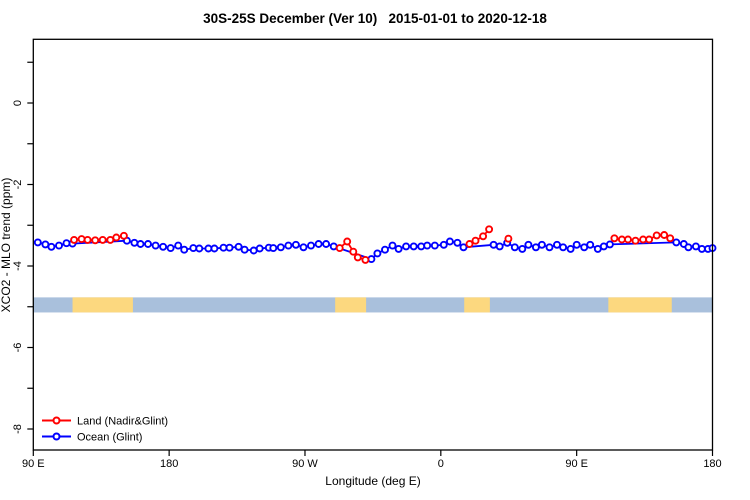  Describe the element at coordinates (109, 438) in the screenshot. I see `legend-label-ocean: Ocean (Glint)` at that location.